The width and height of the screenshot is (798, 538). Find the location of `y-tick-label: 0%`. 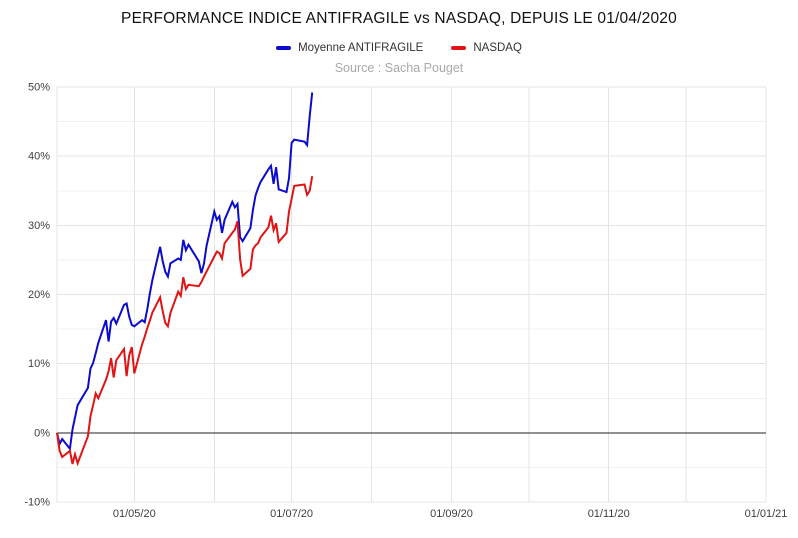

y-tick-label: 0% is located at coordinates (42, 433).